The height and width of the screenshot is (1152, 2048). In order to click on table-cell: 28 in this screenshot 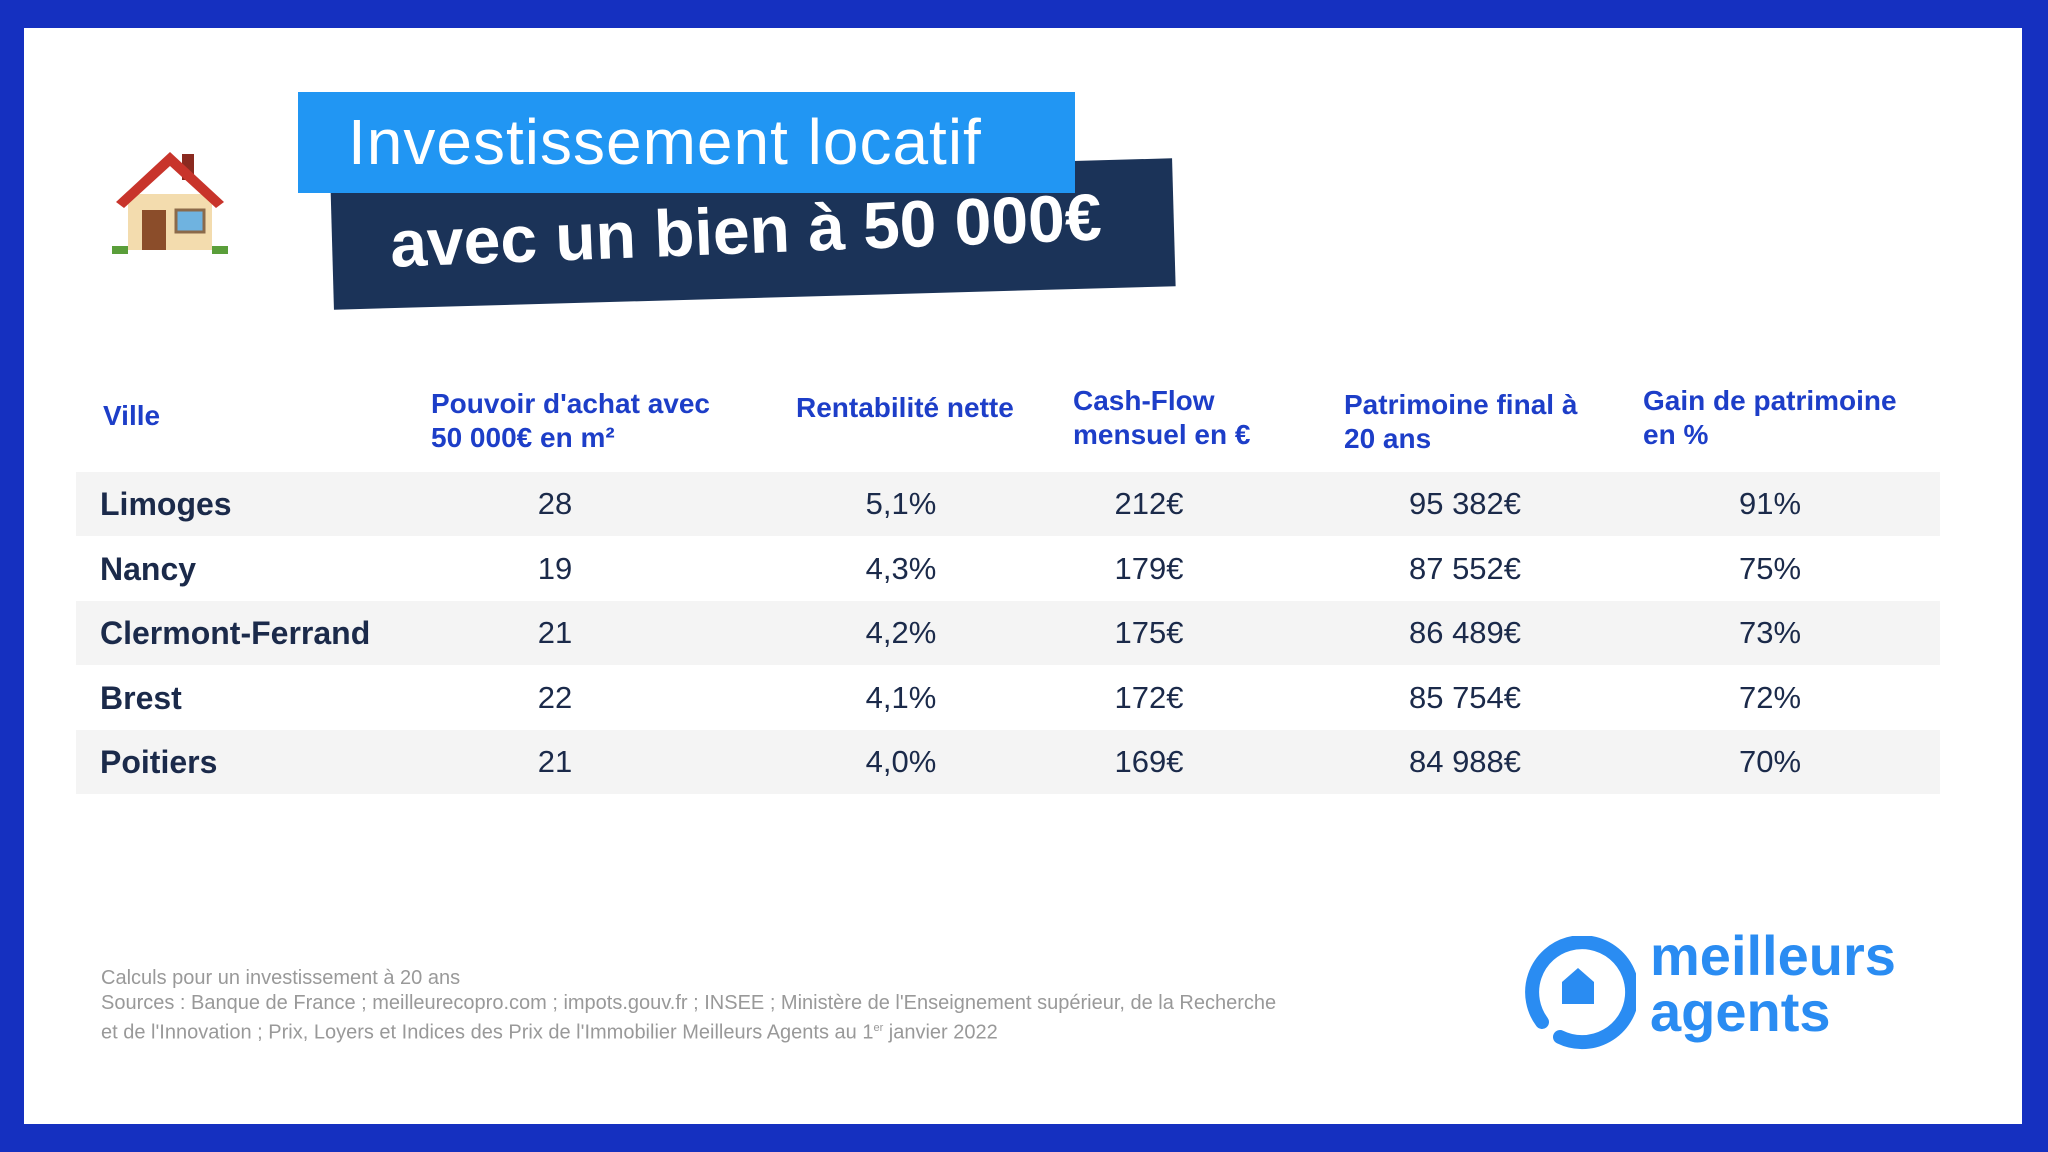, I will do `click(555, 503)`.